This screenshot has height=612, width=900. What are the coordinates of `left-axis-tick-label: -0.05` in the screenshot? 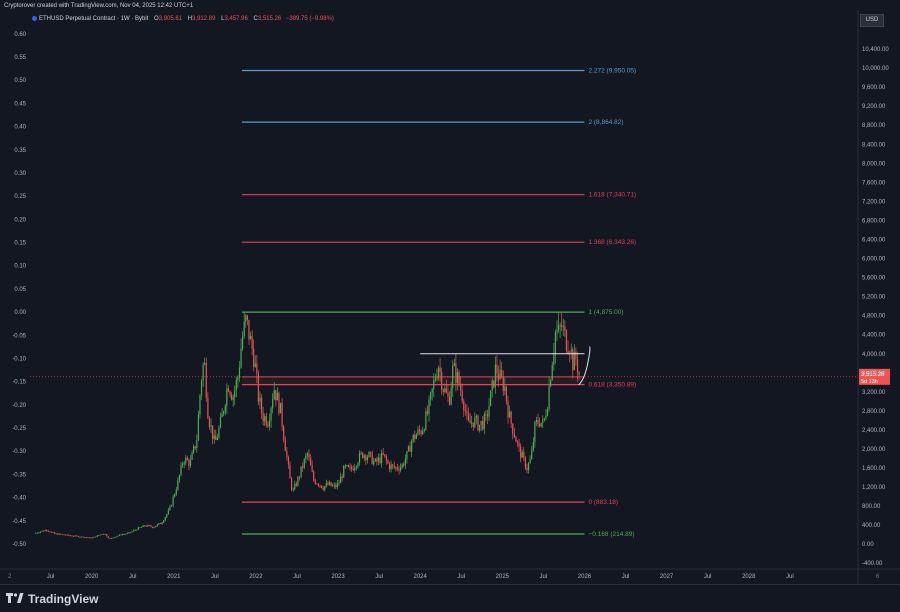 It's located at (19, 336).